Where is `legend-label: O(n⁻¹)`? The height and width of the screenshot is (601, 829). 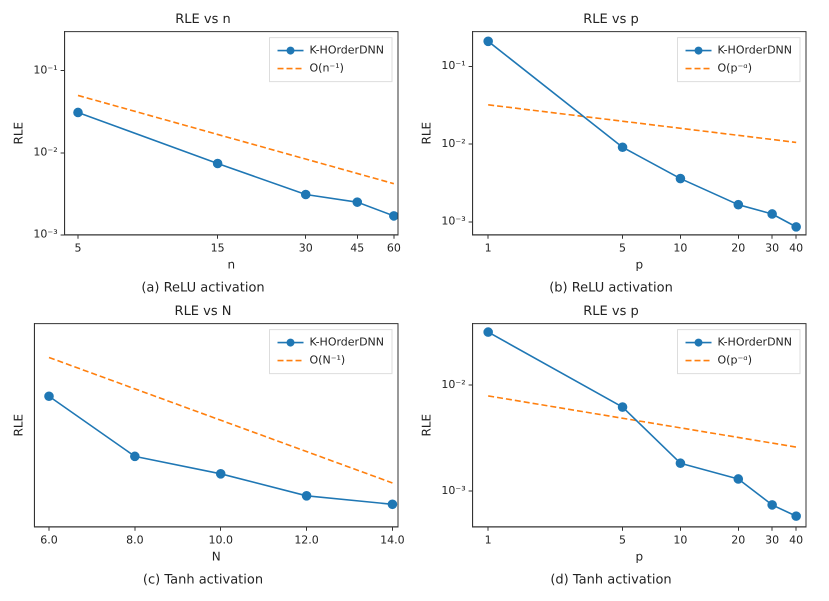
legend-label: O(n⁻¹) is located at coordinates (327, 67).